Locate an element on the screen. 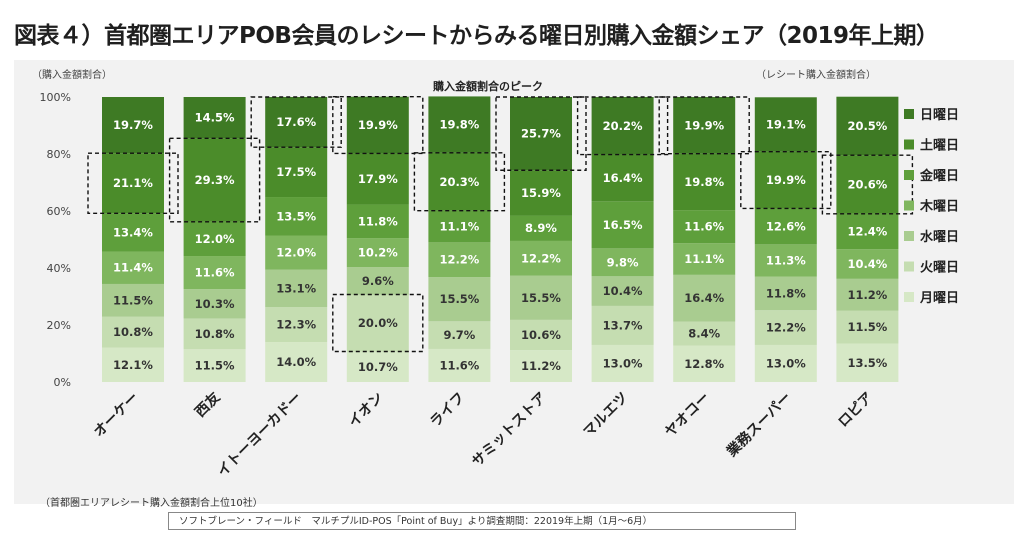  data-label: 13.7% is located at coordinates (623, 325).